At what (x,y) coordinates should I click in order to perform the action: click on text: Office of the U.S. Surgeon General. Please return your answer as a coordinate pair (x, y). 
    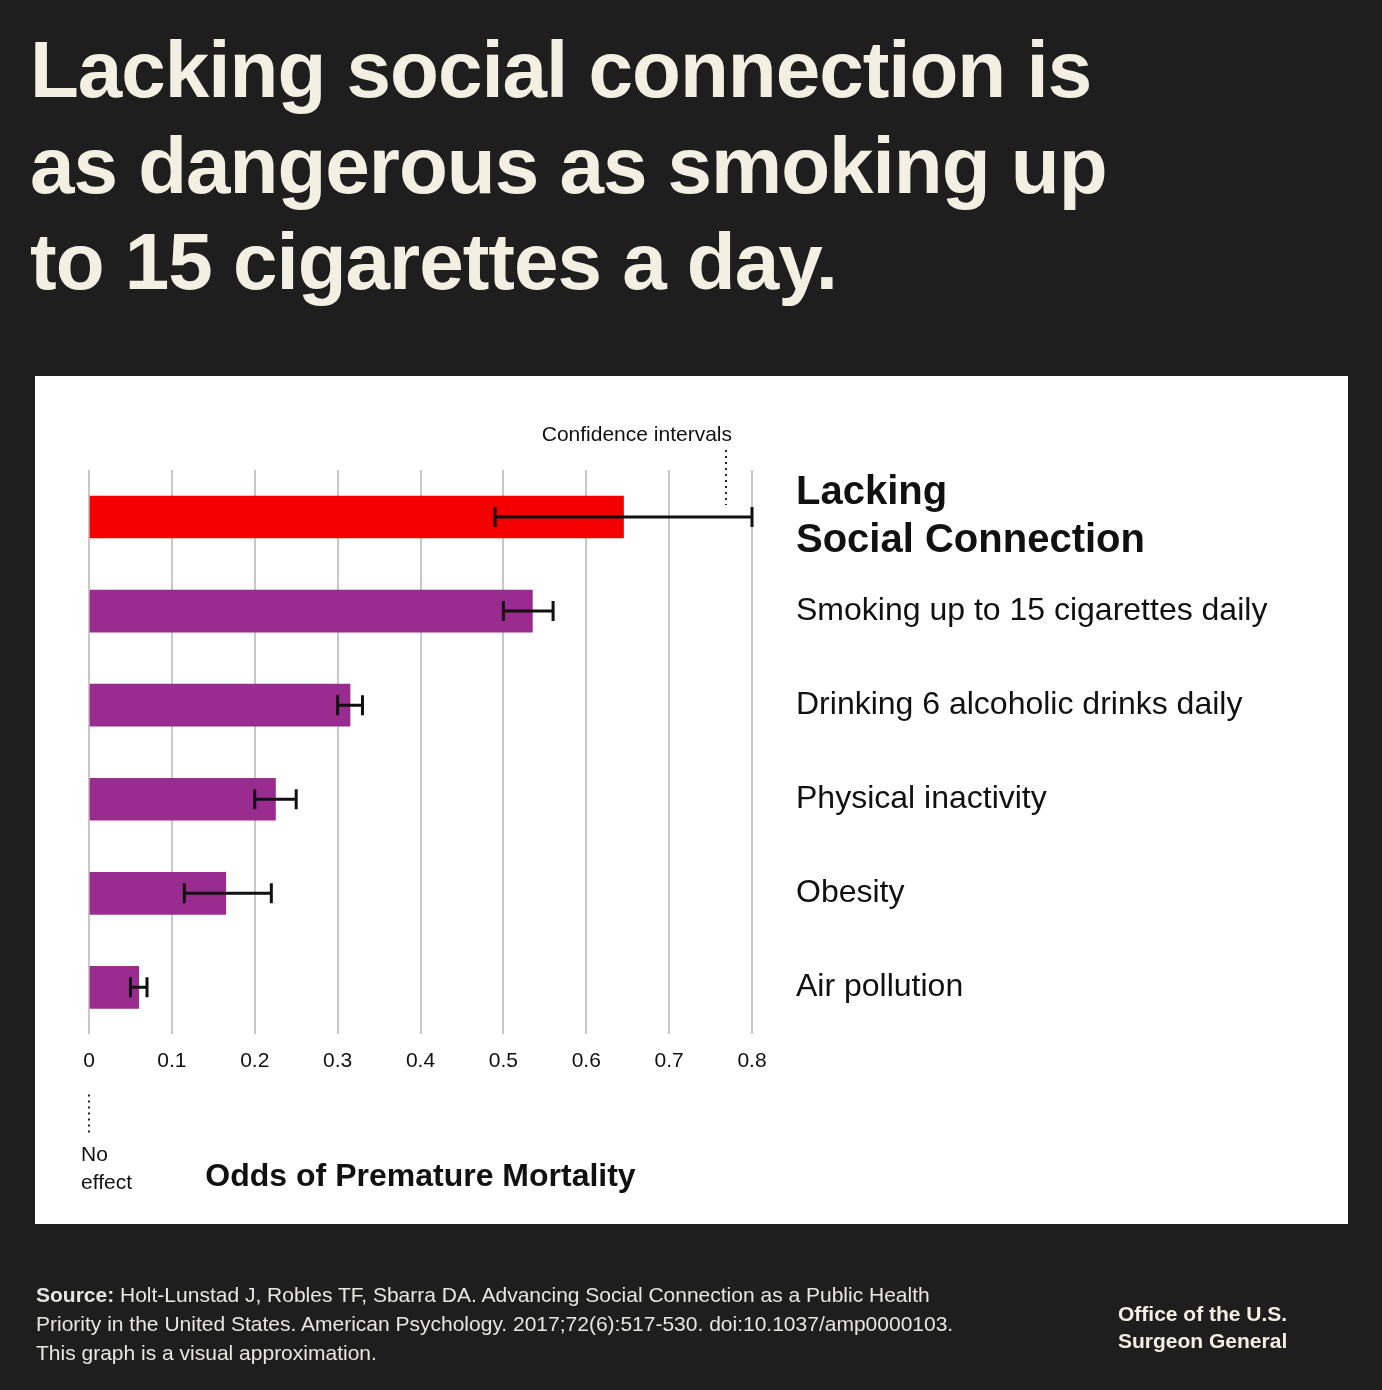
    Looking at the image, I should click on (1203, 1327).